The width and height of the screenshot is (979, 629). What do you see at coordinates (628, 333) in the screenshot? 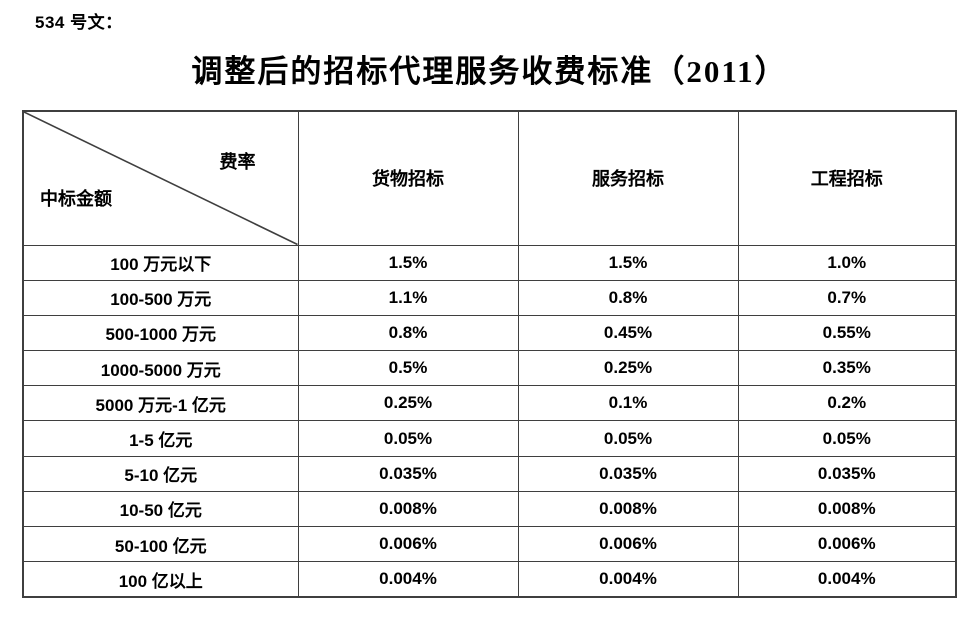
I see `cell-value: 0.45%` at bounding box center [628, 333].